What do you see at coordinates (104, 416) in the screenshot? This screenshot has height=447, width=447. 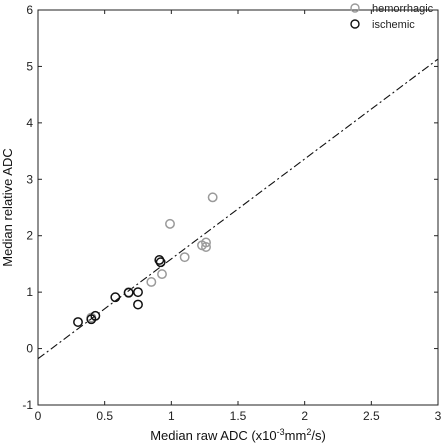 I see `x-tick-label: 0.5` at bounding box center [104, 416].